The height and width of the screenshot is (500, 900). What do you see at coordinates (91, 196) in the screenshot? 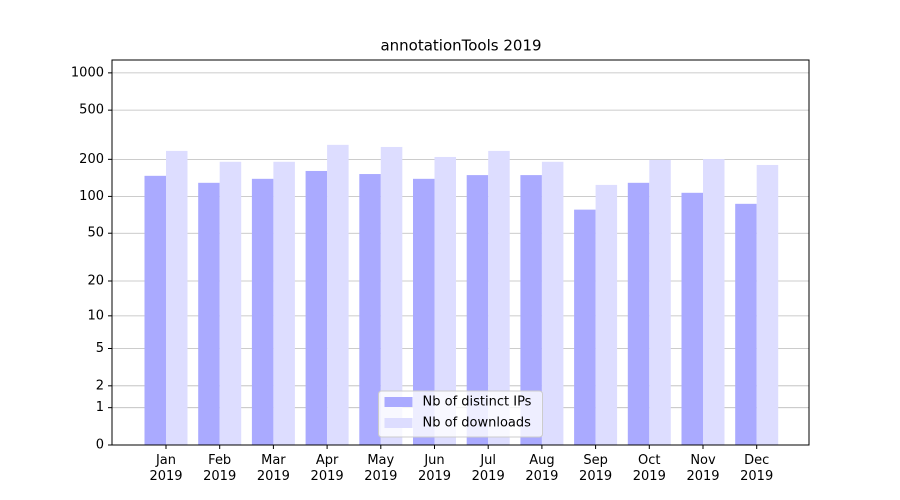
I see `y-tick-label: 100` at bounding box center [91, 196].